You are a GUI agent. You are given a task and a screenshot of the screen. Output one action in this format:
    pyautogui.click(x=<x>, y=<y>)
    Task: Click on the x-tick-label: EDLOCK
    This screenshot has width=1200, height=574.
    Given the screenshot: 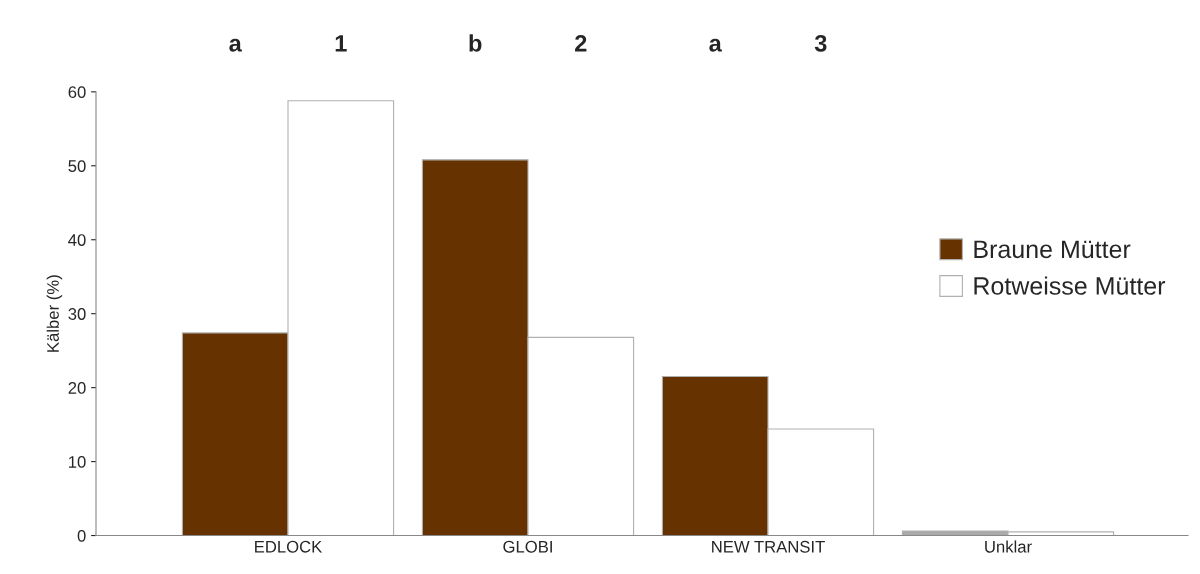 What is the action you would take?
    pyautogui.click(x=289, y=546)
    